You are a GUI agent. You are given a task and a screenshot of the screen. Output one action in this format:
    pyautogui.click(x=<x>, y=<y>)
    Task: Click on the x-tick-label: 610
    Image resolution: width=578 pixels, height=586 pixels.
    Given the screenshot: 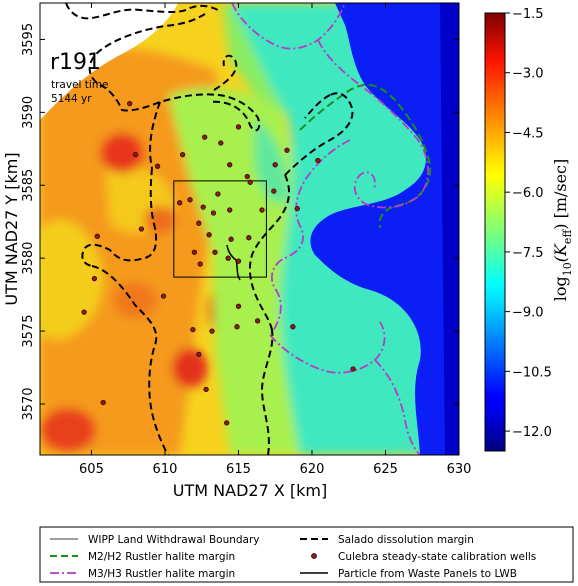 What is the action you would take?
    pyautogui.click(x=165, y=469)
    